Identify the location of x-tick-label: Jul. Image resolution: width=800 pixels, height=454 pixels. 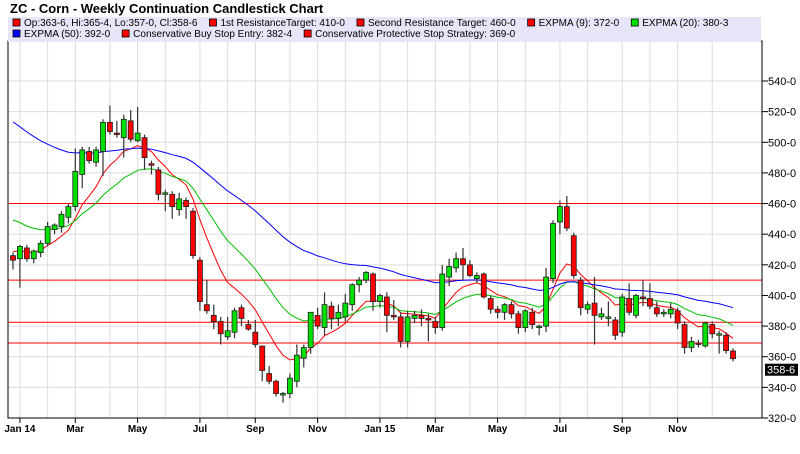
(200, 429).